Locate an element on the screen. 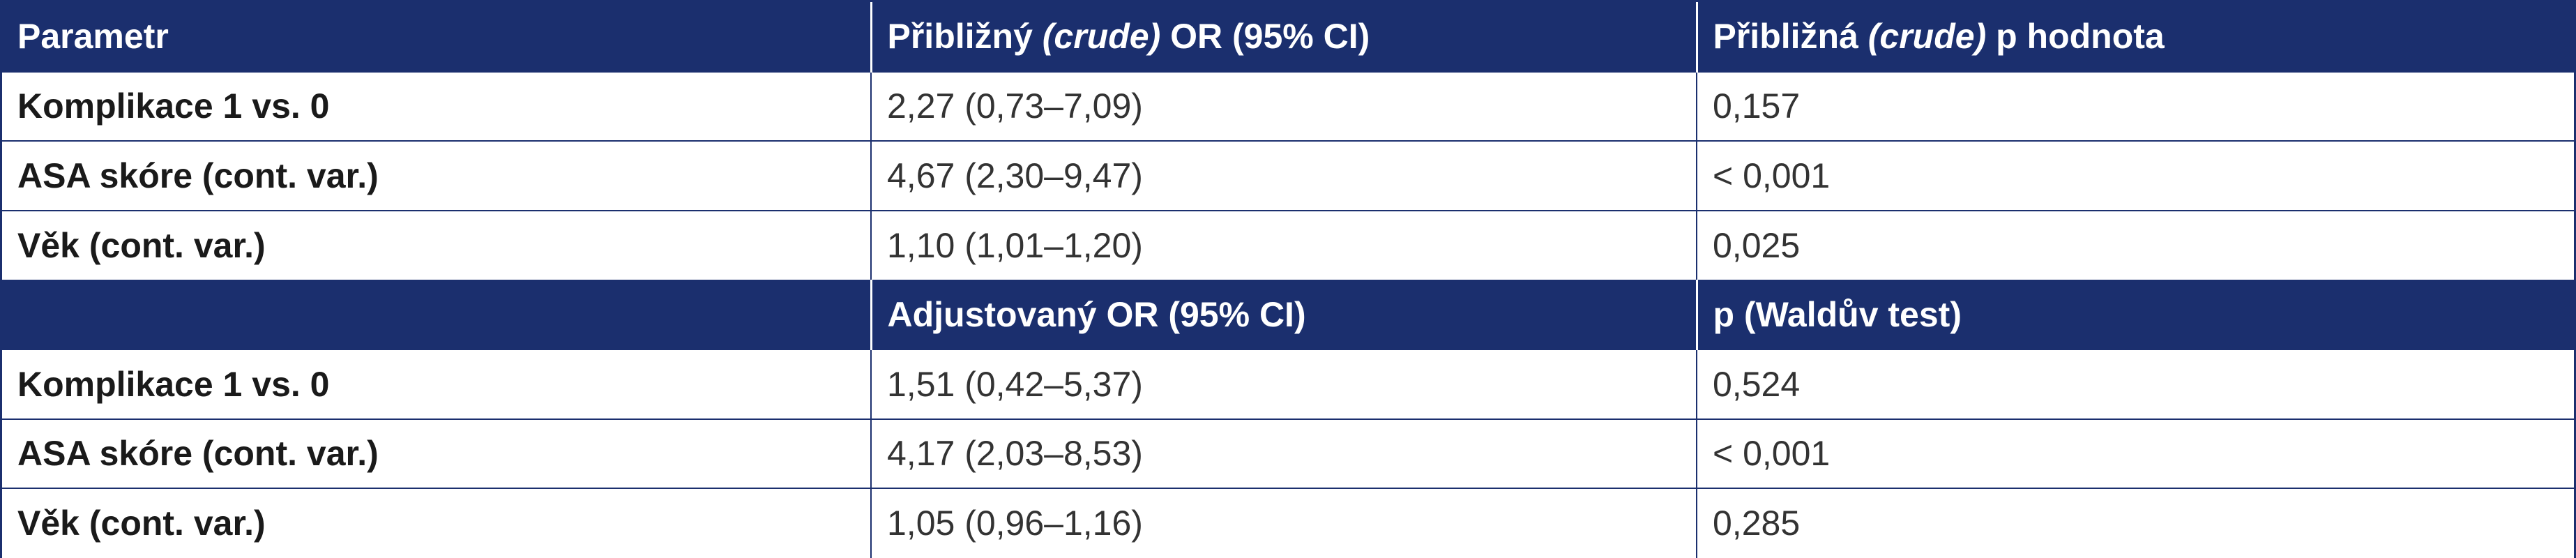  row-or-value: 2,27 (0,73–7,09) is located at coordinates (1284, 106).